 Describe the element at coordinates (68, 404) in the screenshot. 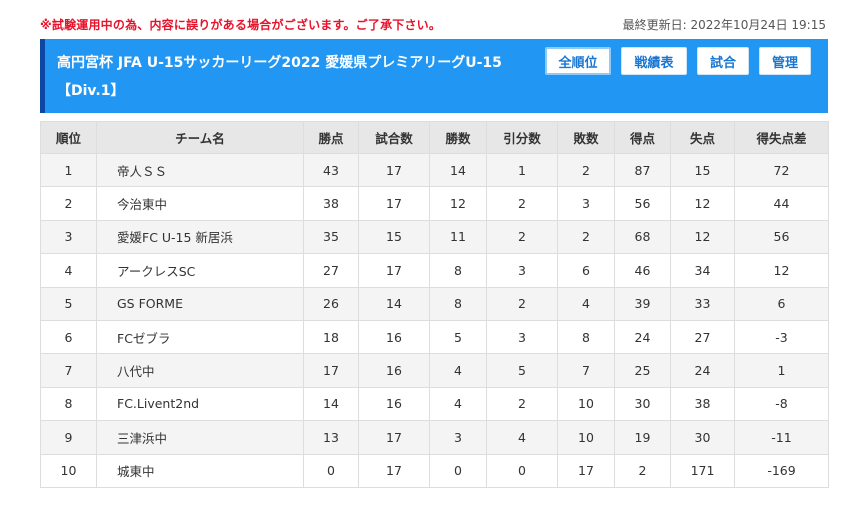

I see `cell-rank: 8` at that location.